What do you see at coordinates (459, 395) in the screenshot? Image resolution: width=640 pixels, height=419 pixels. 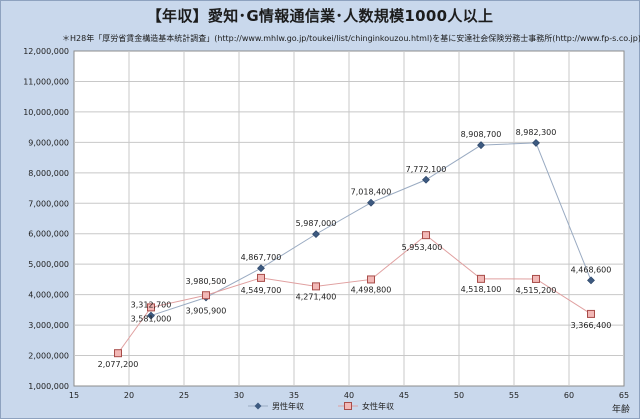 I see `x-tick-label: 50` at bounding box center [459, 395].